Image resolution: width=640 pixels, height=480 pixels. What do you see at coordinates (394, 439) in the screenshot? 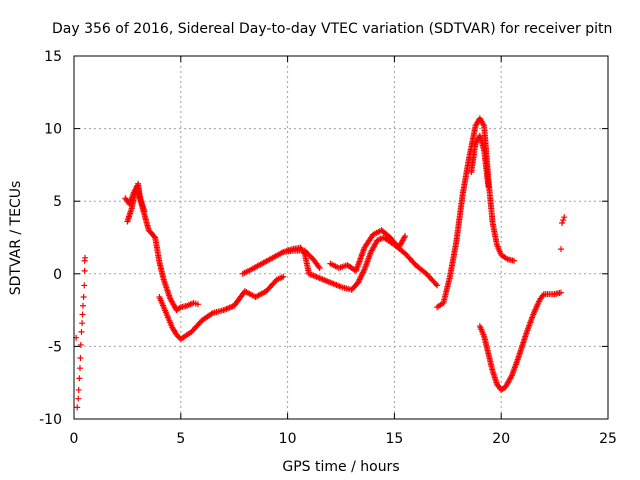
I see `x-tick-label: 15` at bounding box center [394, 439].